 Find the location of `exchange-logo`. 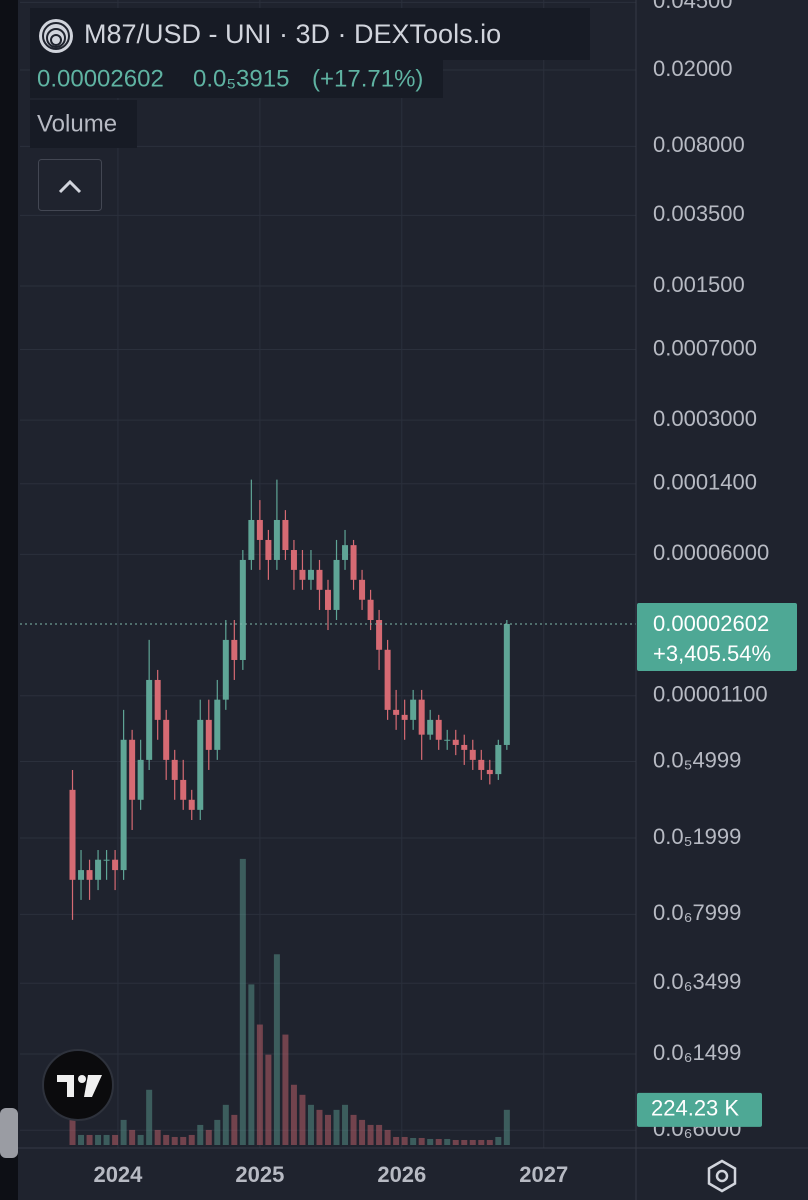

exchange-logo is located at coordinates (56, 36).